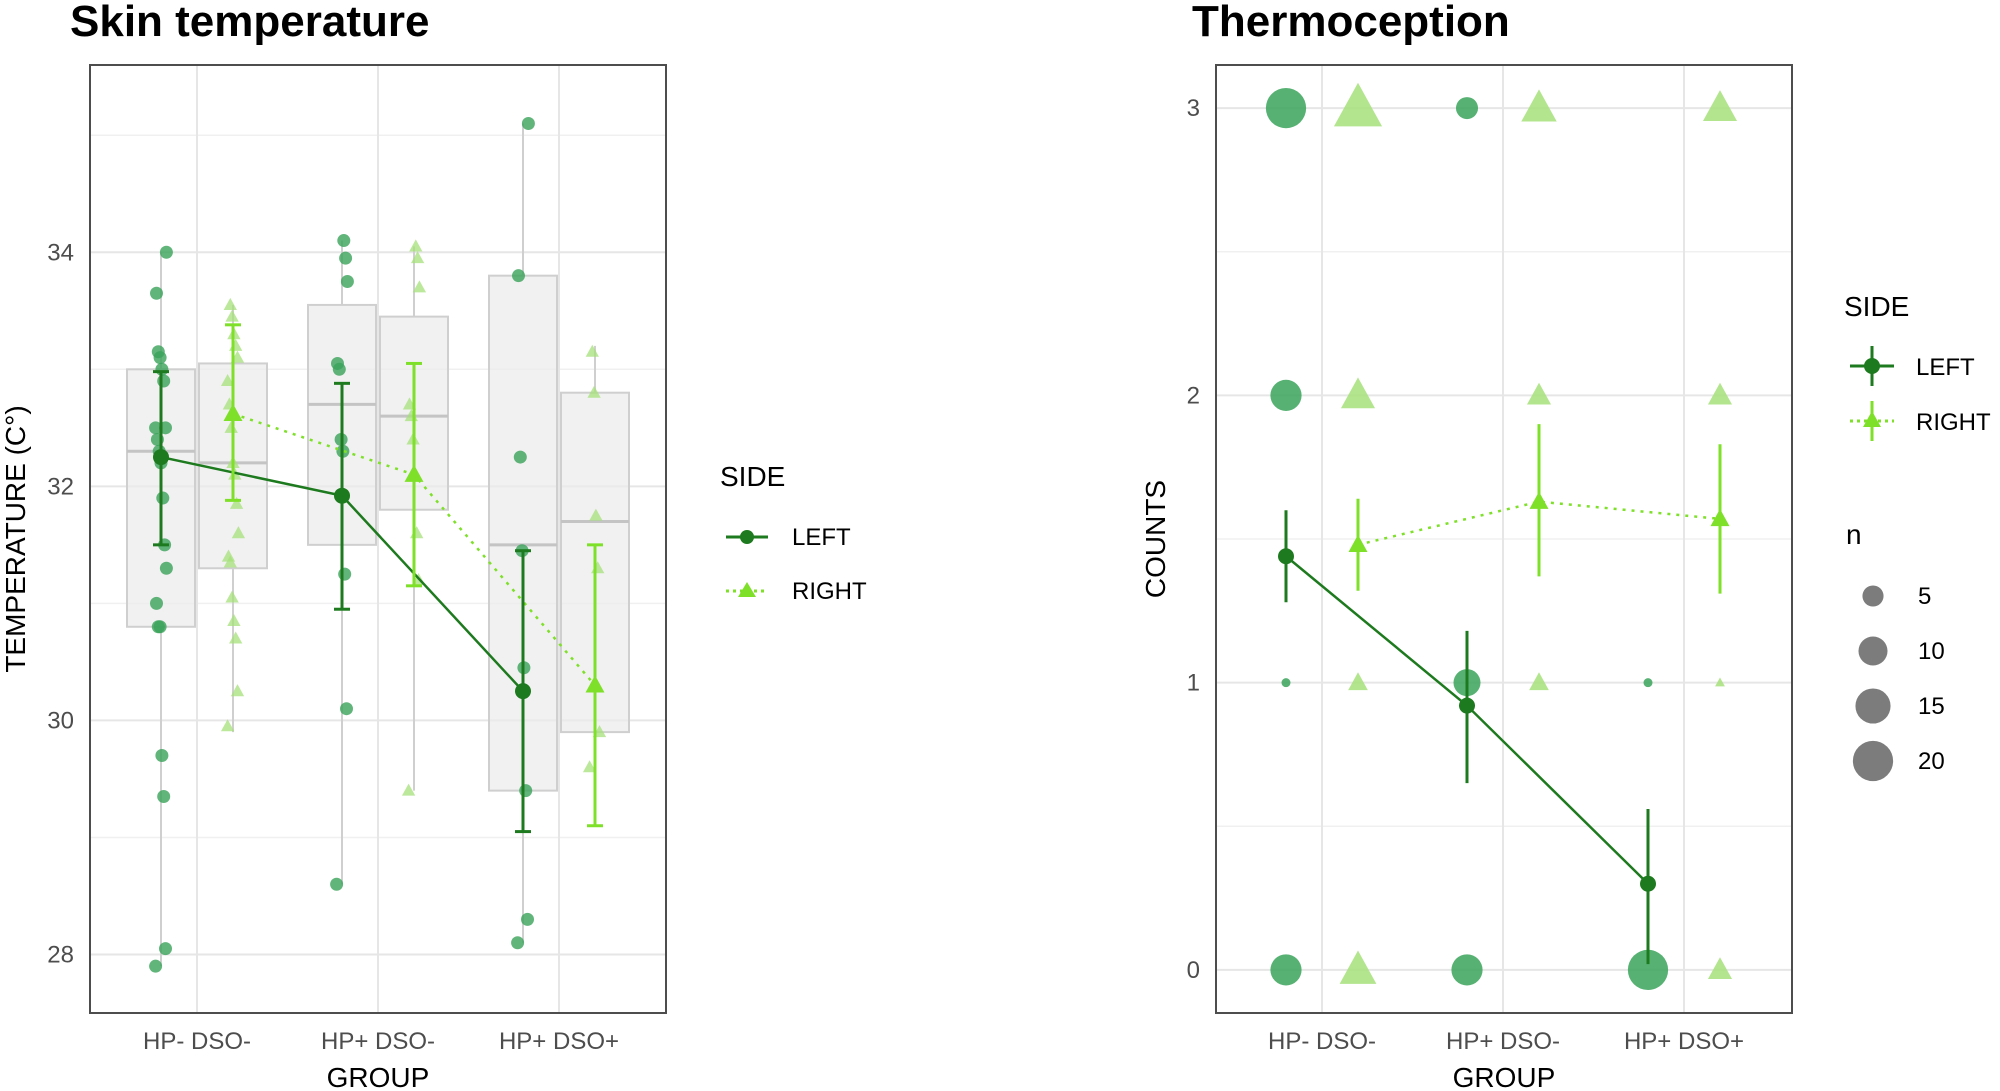 This screenshot has height=1091, width=2000. Describe the element at coordinates (1539, 523) in the screenshot. I see `mean-line-right` at that location.